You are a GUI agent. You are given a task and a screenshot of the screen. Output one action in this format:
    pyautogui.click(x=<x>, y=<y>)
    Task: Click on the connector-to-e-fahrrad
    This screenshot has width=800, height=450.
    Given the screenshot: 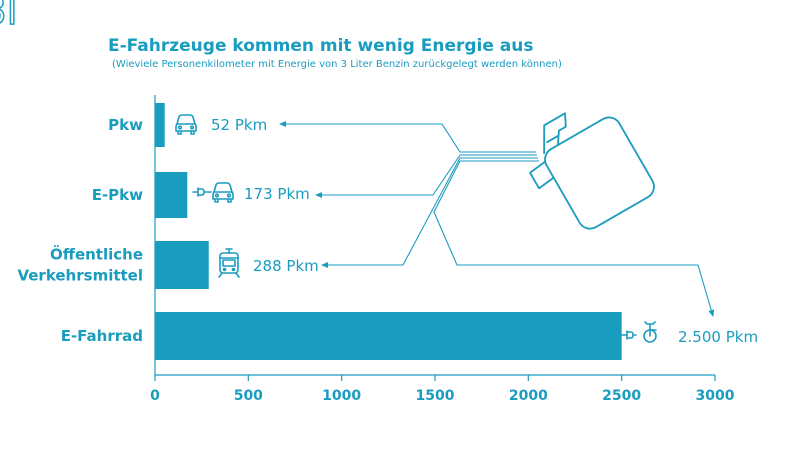 What is the action you would take?
    pyautogui.click(x=574, y=238)
    